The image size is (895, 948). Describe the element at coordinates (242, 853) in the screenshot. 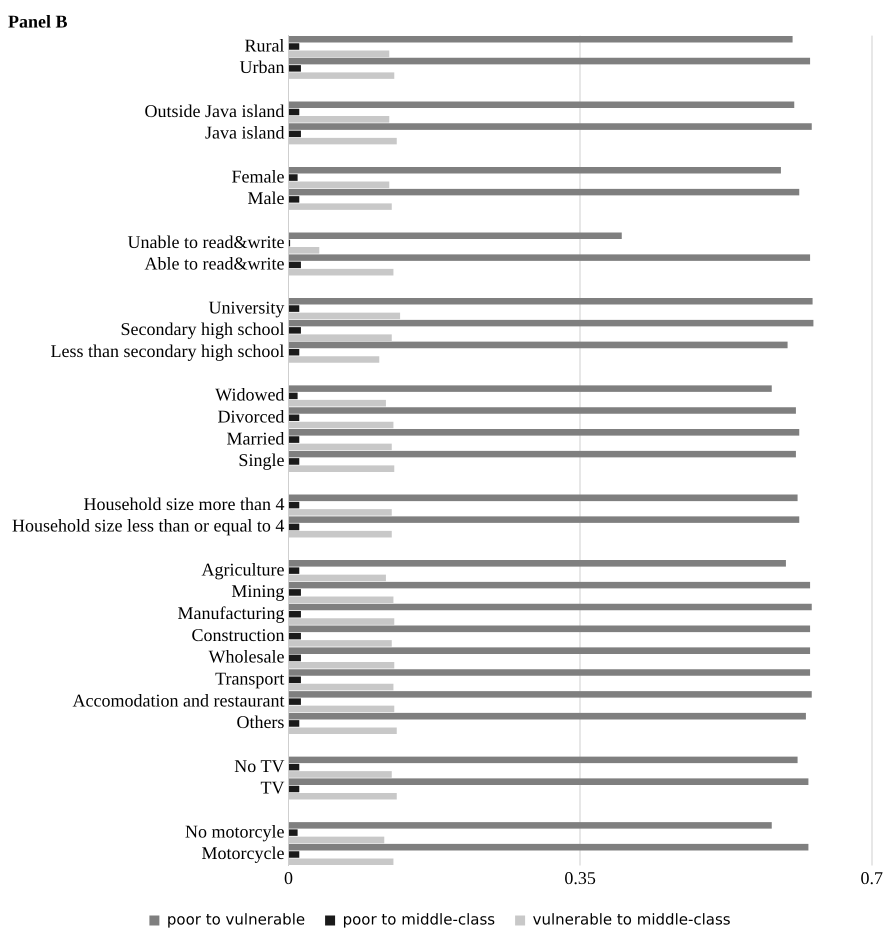

I see `y-tick-label: Motorcycle` at that location.